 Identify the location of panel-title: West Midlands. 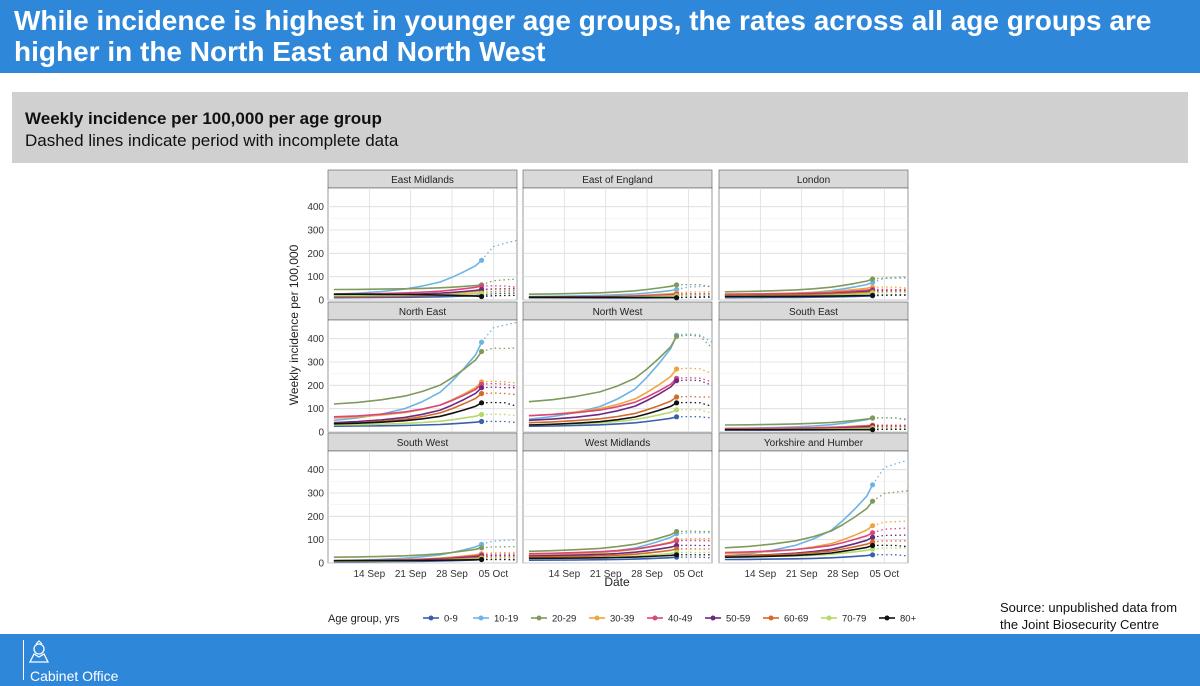
(617, 443).